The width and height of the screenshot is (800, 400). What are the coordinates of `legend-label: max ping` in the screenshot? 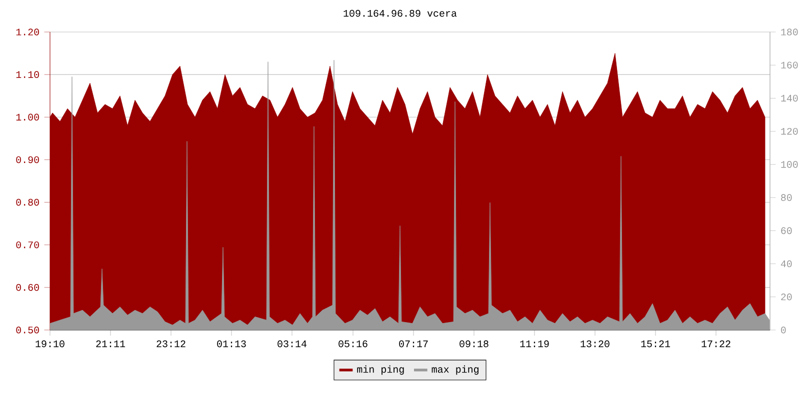 It's located at (455, 370).